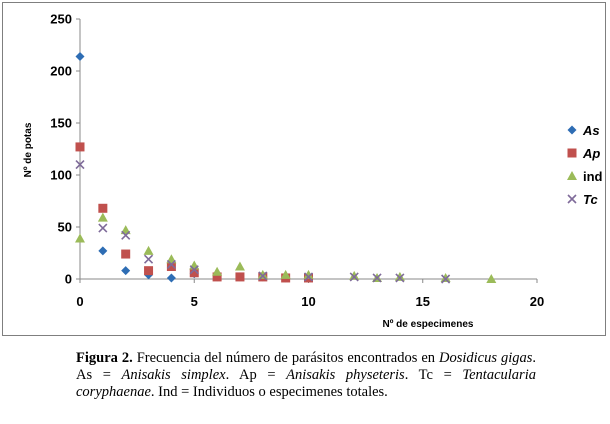 The image size is (610, 424). I want to click on x-tick-label: 0, so click(79, 301).